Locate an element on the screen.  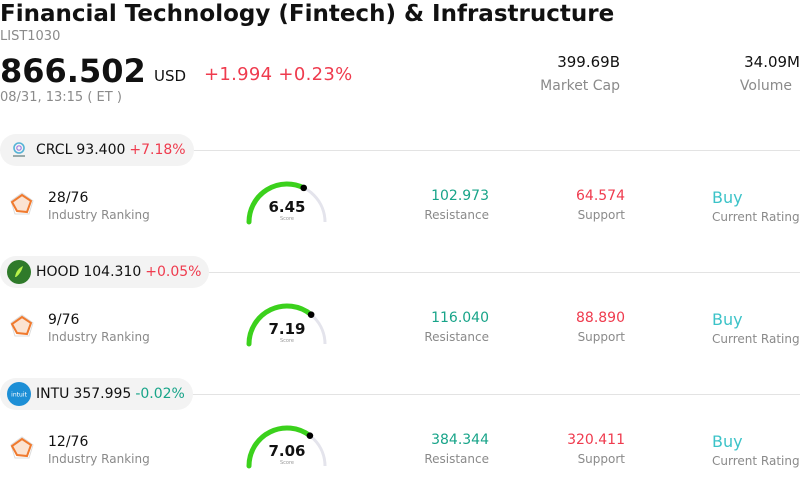
currency-label: USD is located at coordinates (170, 76).